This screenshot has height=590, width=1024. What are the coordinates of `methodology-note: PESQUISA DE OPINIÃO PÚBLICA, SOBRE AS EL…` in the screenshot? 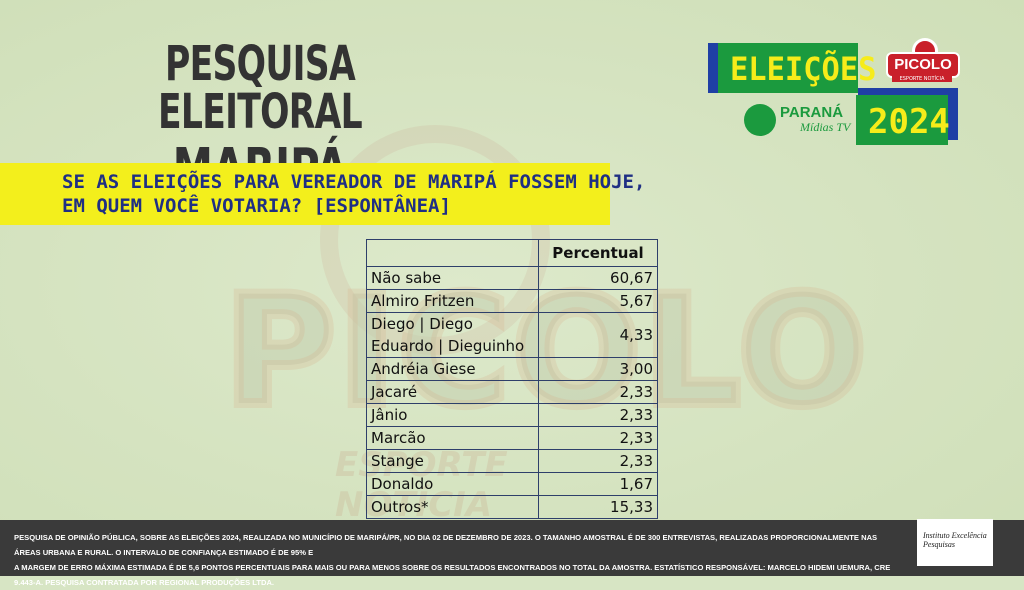 It's located at (459, 560).